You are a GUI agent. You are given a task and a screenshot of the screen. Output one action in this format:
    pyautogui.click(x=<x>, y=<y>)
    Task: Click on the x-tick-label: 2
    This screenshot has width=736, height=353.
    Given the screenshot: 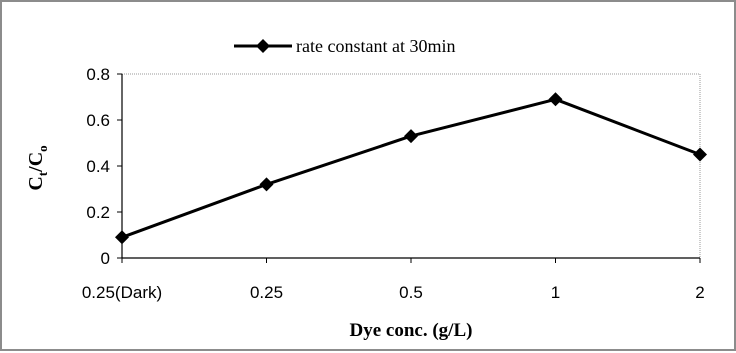 What is the action you would take?
    pyautogui.click(x=699, y=292)
    